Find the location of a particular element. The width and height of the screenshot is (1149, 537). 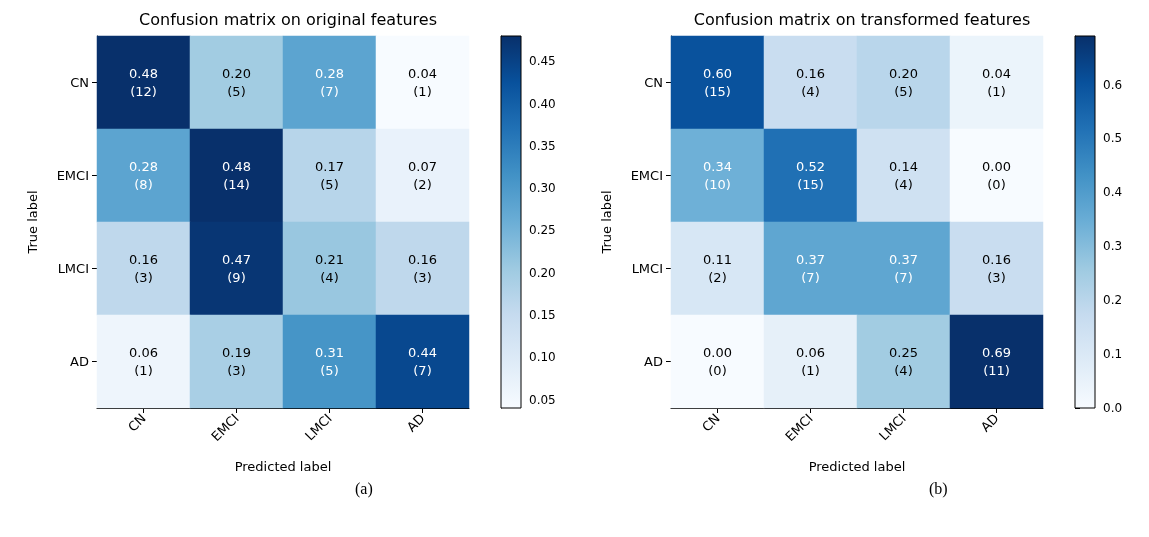

color-bar-label: 0.25 is located at coordinates (542, 230).